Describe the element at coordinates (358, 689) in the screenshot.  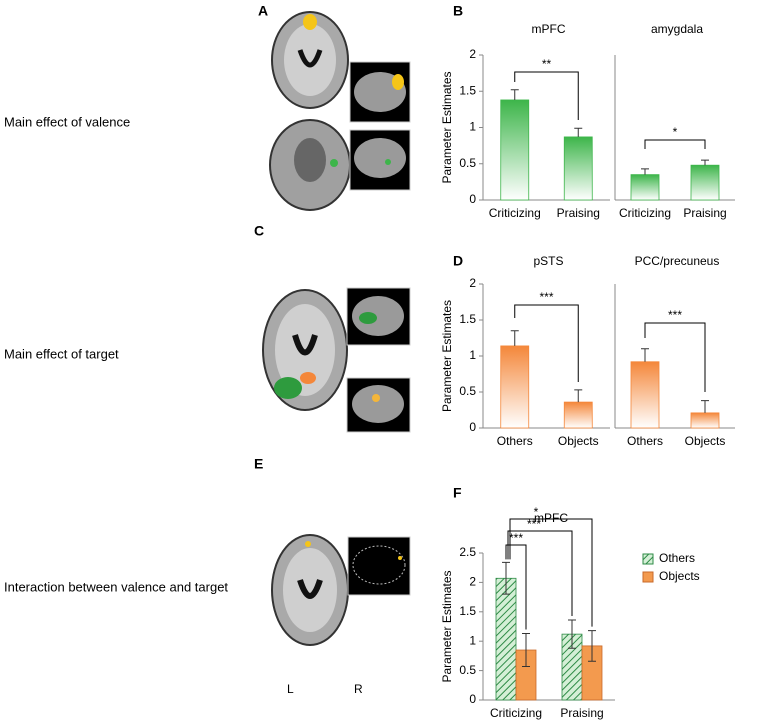
I see `hemisphere-label: R` at that location.